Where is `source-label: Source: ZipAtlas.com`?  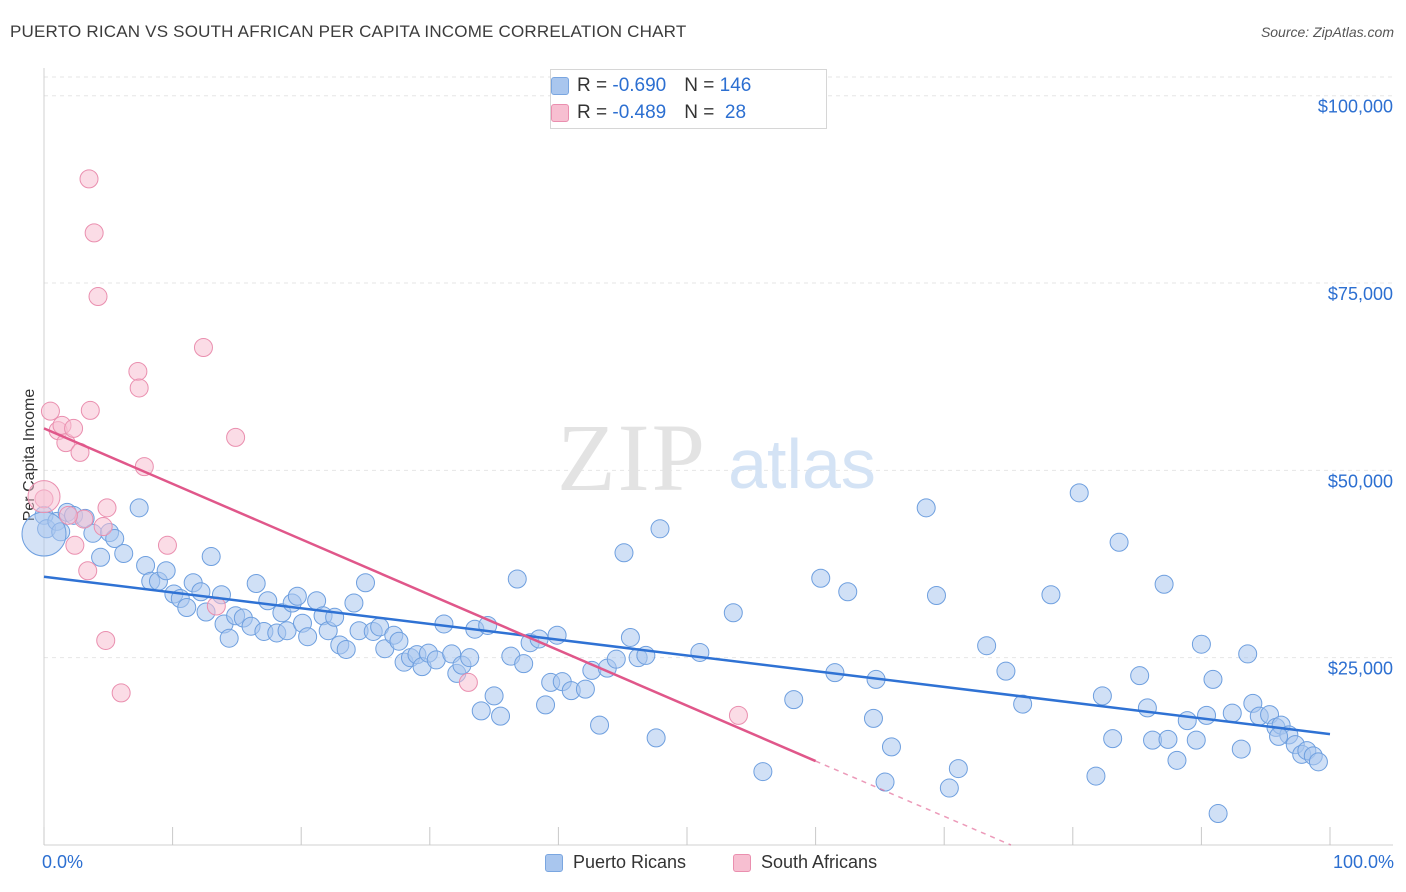 source-label: Source: ZipAtlas.com is located at coordinates (1327, 32).